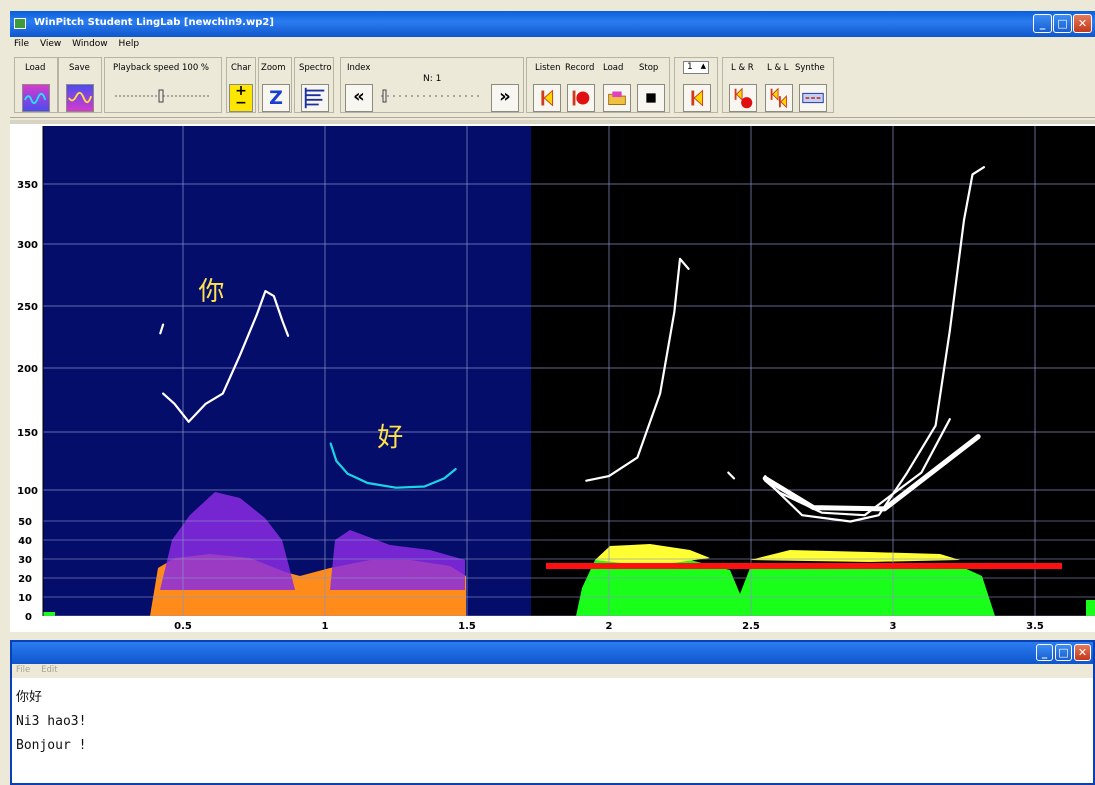 The image size is (1095, 785). I want to click on menu-help: Help, so click(129, 44).